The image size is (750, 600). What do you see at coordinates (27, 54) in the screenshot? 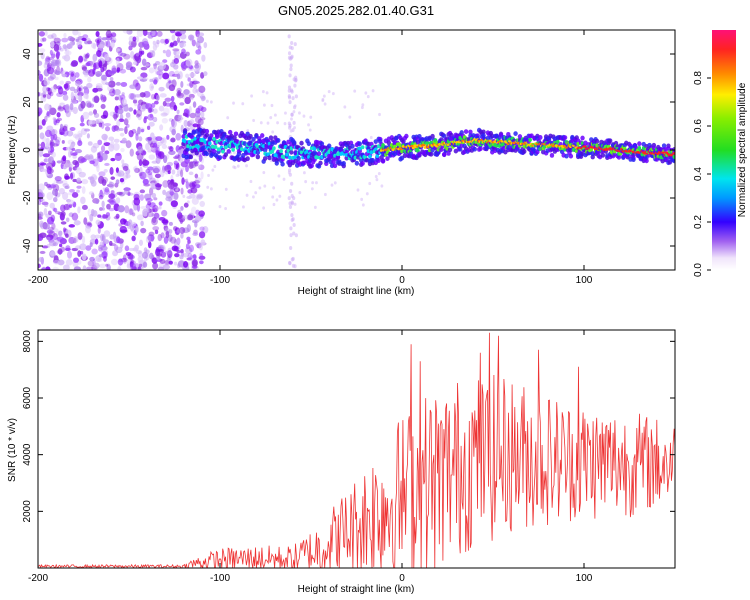
I see `spectrogram-ytick-label: 40` at bounding box center [27, 54].